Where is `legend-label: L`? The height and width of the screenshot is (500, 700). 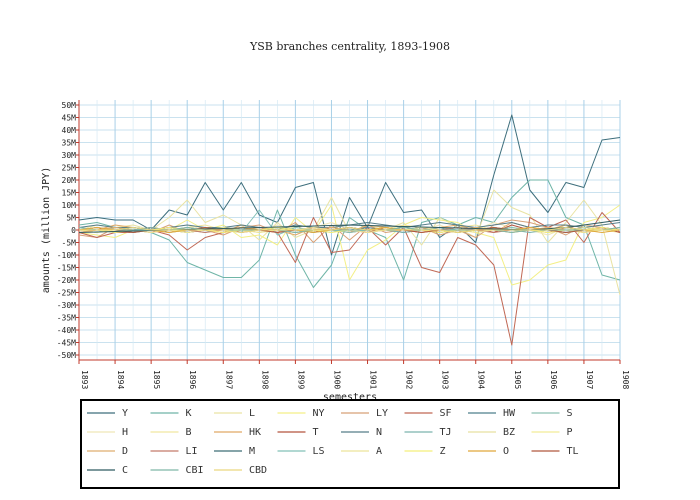 legend-label: L is located at coordinates (252, 413).